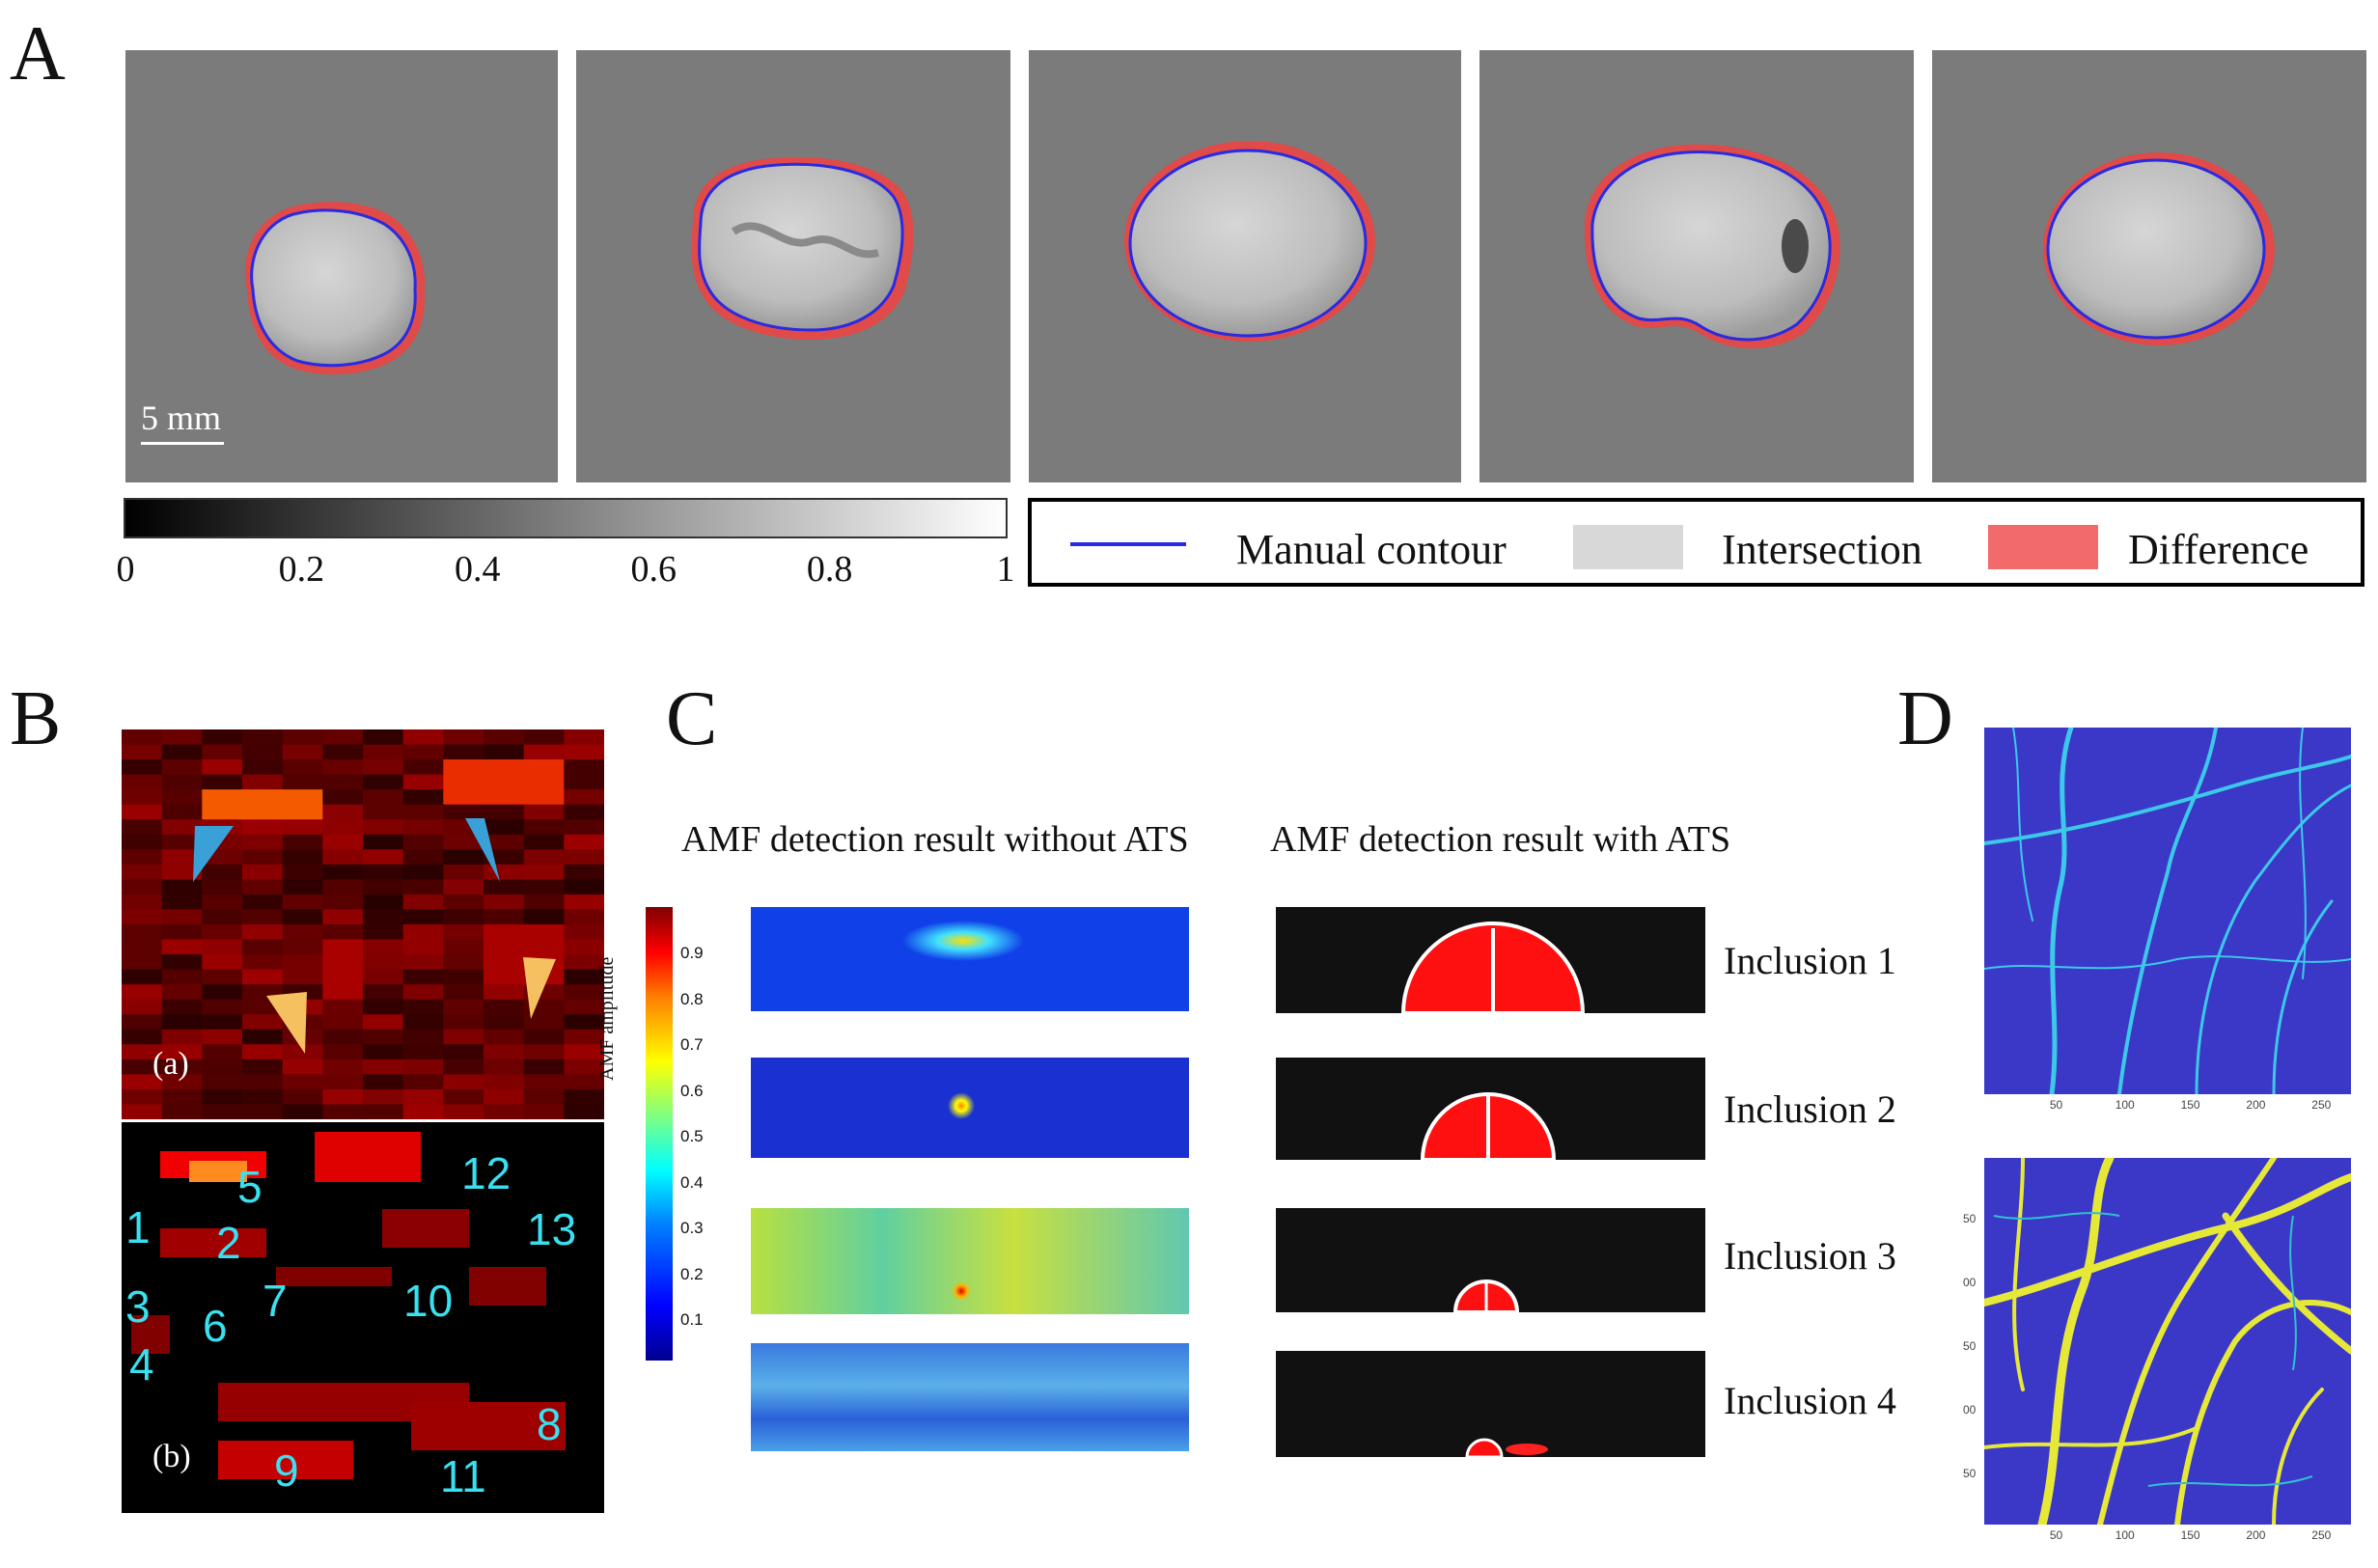 The image size is (2378, 1568). What do you see at coordinates (171, 1064) in the screenshot?
I see `subpanel-a-label: (a)` at bounding box center [171, 1064].